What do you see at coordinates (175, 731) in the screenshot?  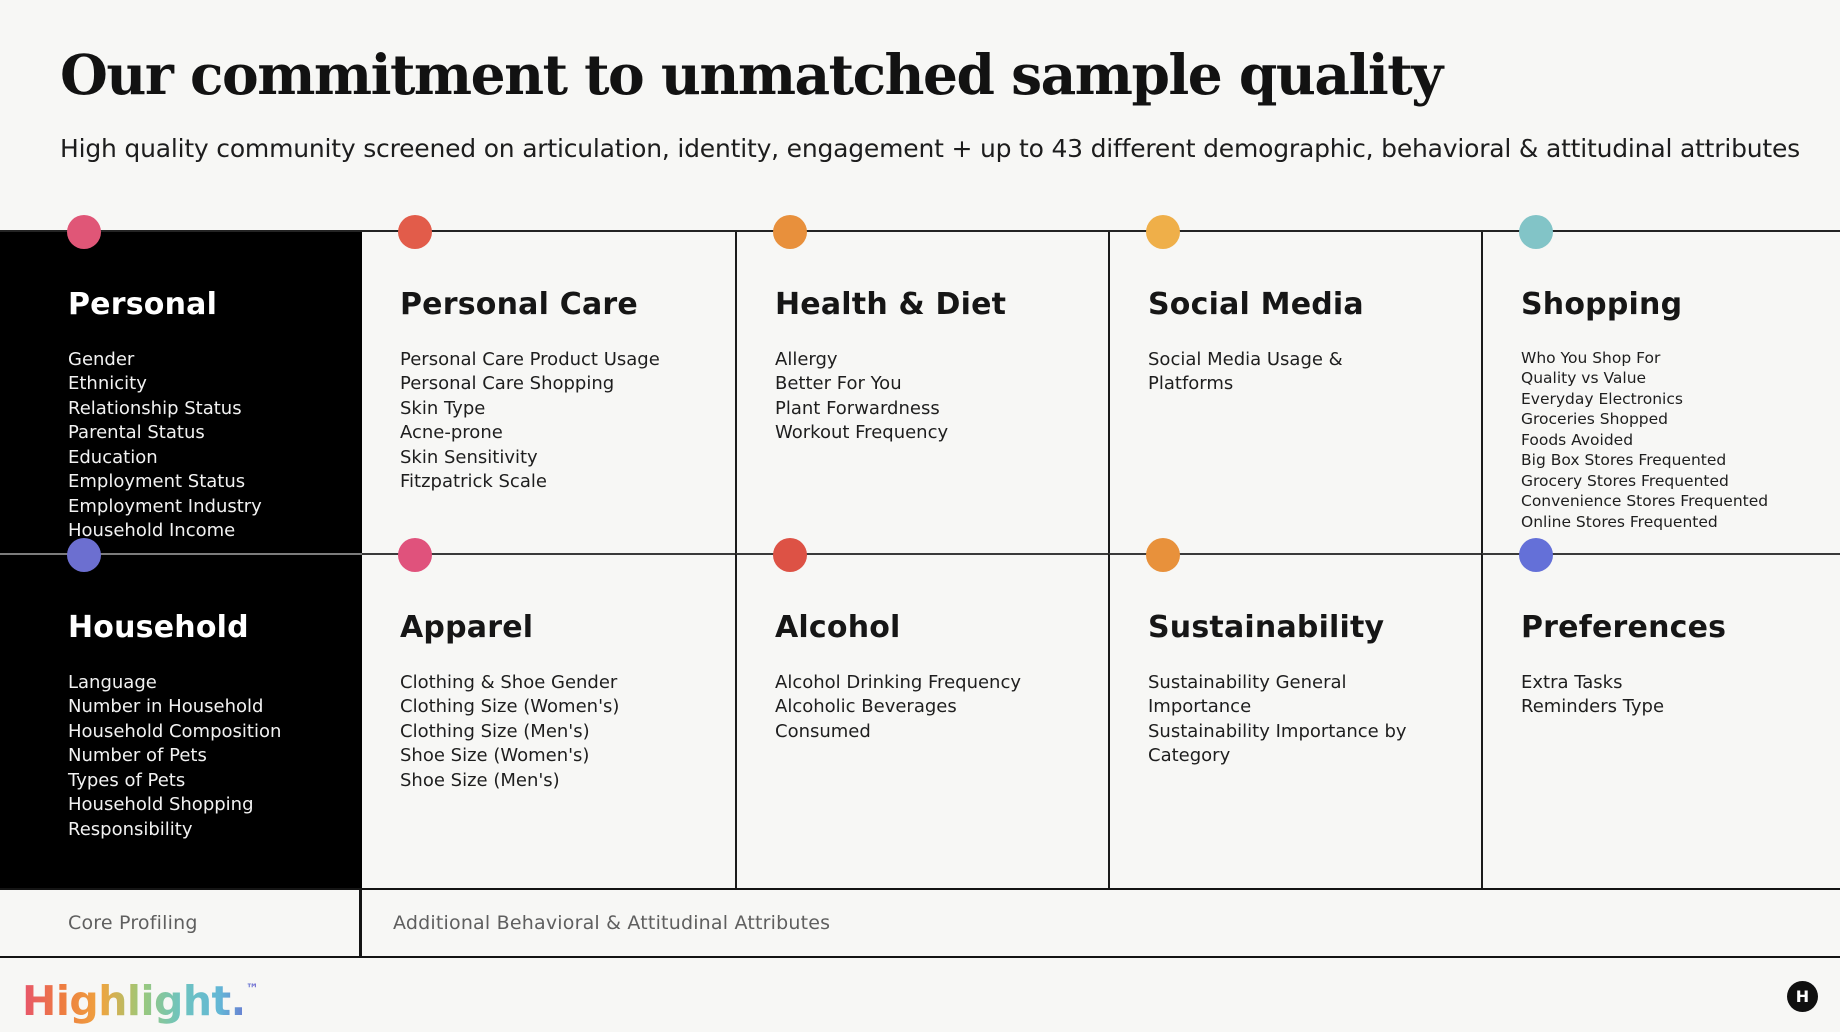 I see `attribute-item: Household Composition` at bounding box center [175, 731].